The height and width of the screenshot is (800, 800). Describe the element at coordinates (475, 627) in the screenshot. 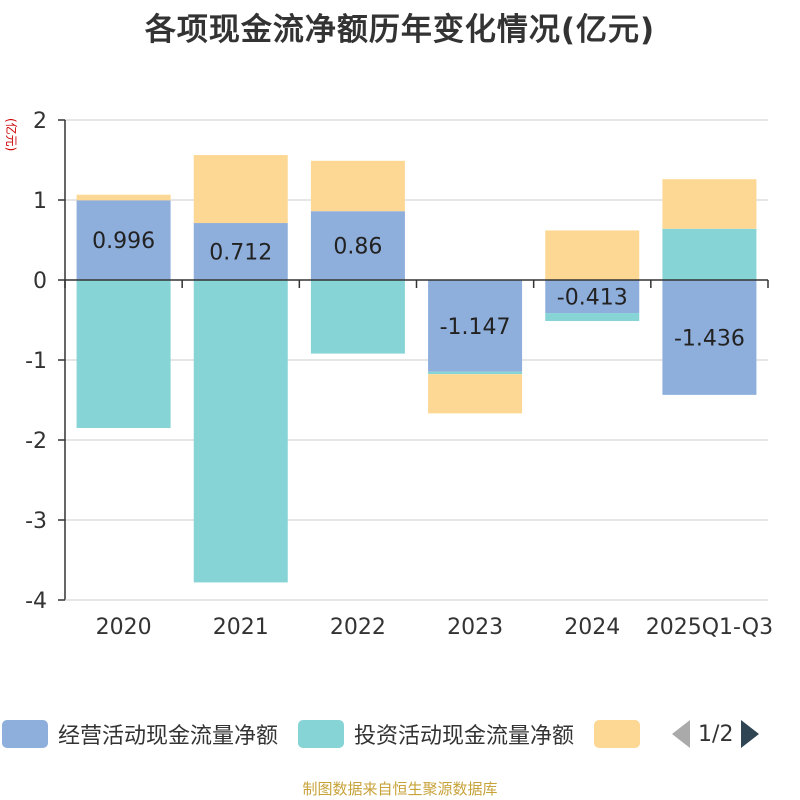

I see `x-tick-label: 2023` at that location.